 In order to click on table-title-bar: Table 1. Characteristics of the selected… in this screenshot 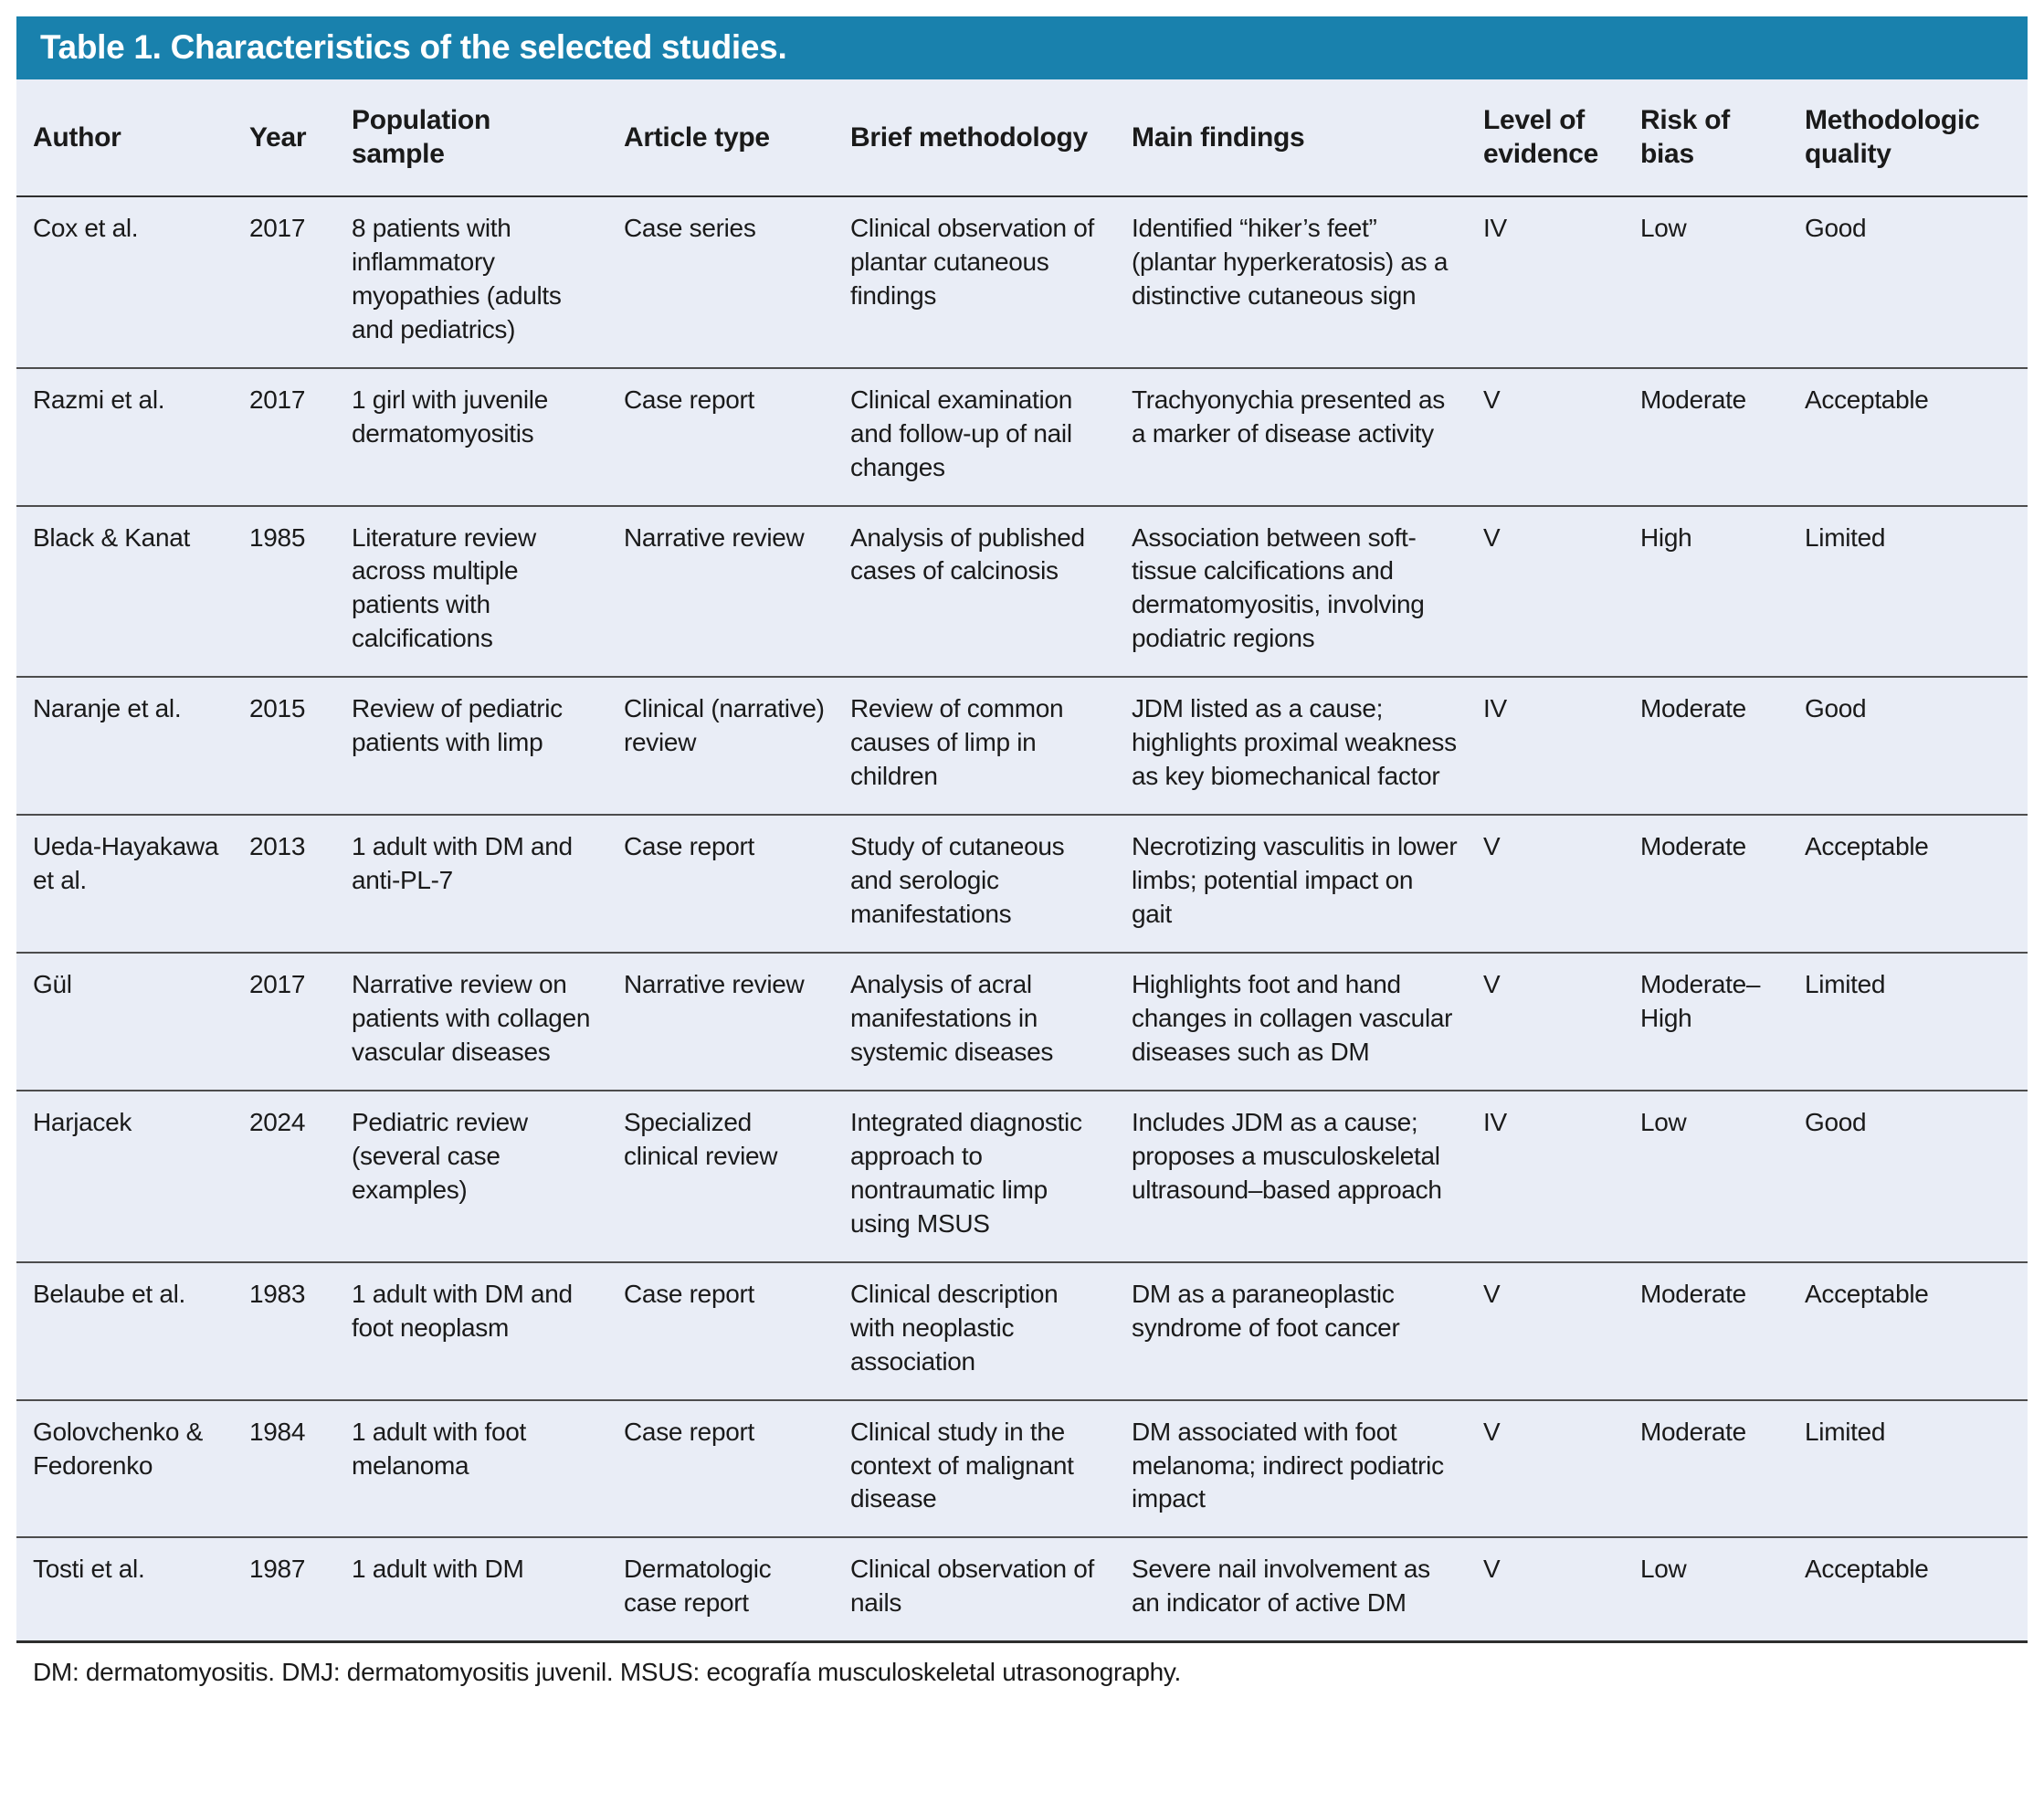, I will do `click(1022, 47)`.